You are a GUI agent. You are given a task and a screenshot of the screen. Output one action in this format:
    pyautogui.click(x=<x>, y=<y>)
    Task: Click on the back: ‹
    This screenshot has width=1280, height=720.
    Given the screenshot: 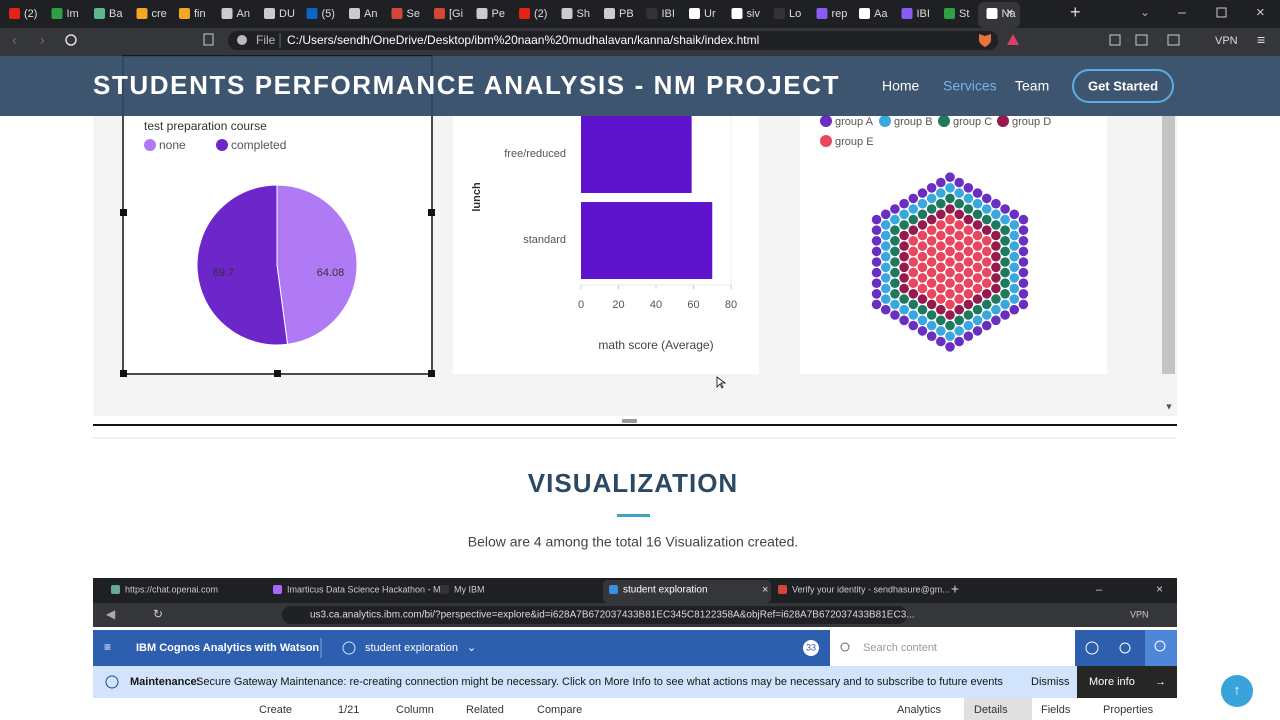 What is the action you would take?
    pyautogui.click(x=14, y=40)
    